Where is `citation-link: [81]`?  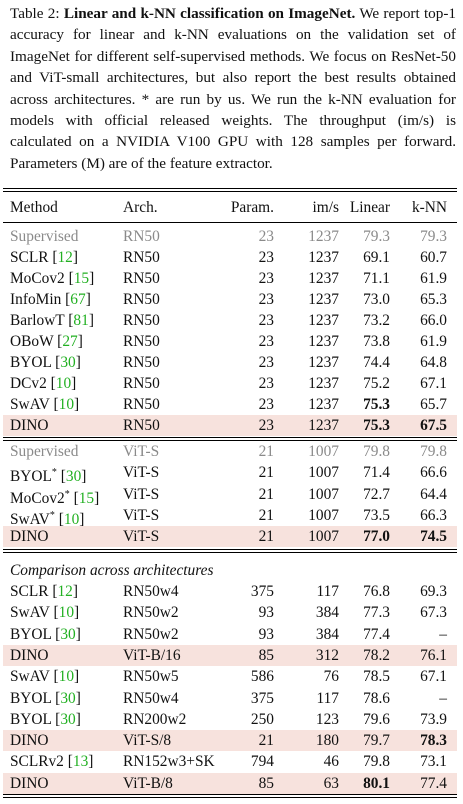 citation-link: [81] is located at coordinates (79, 320).